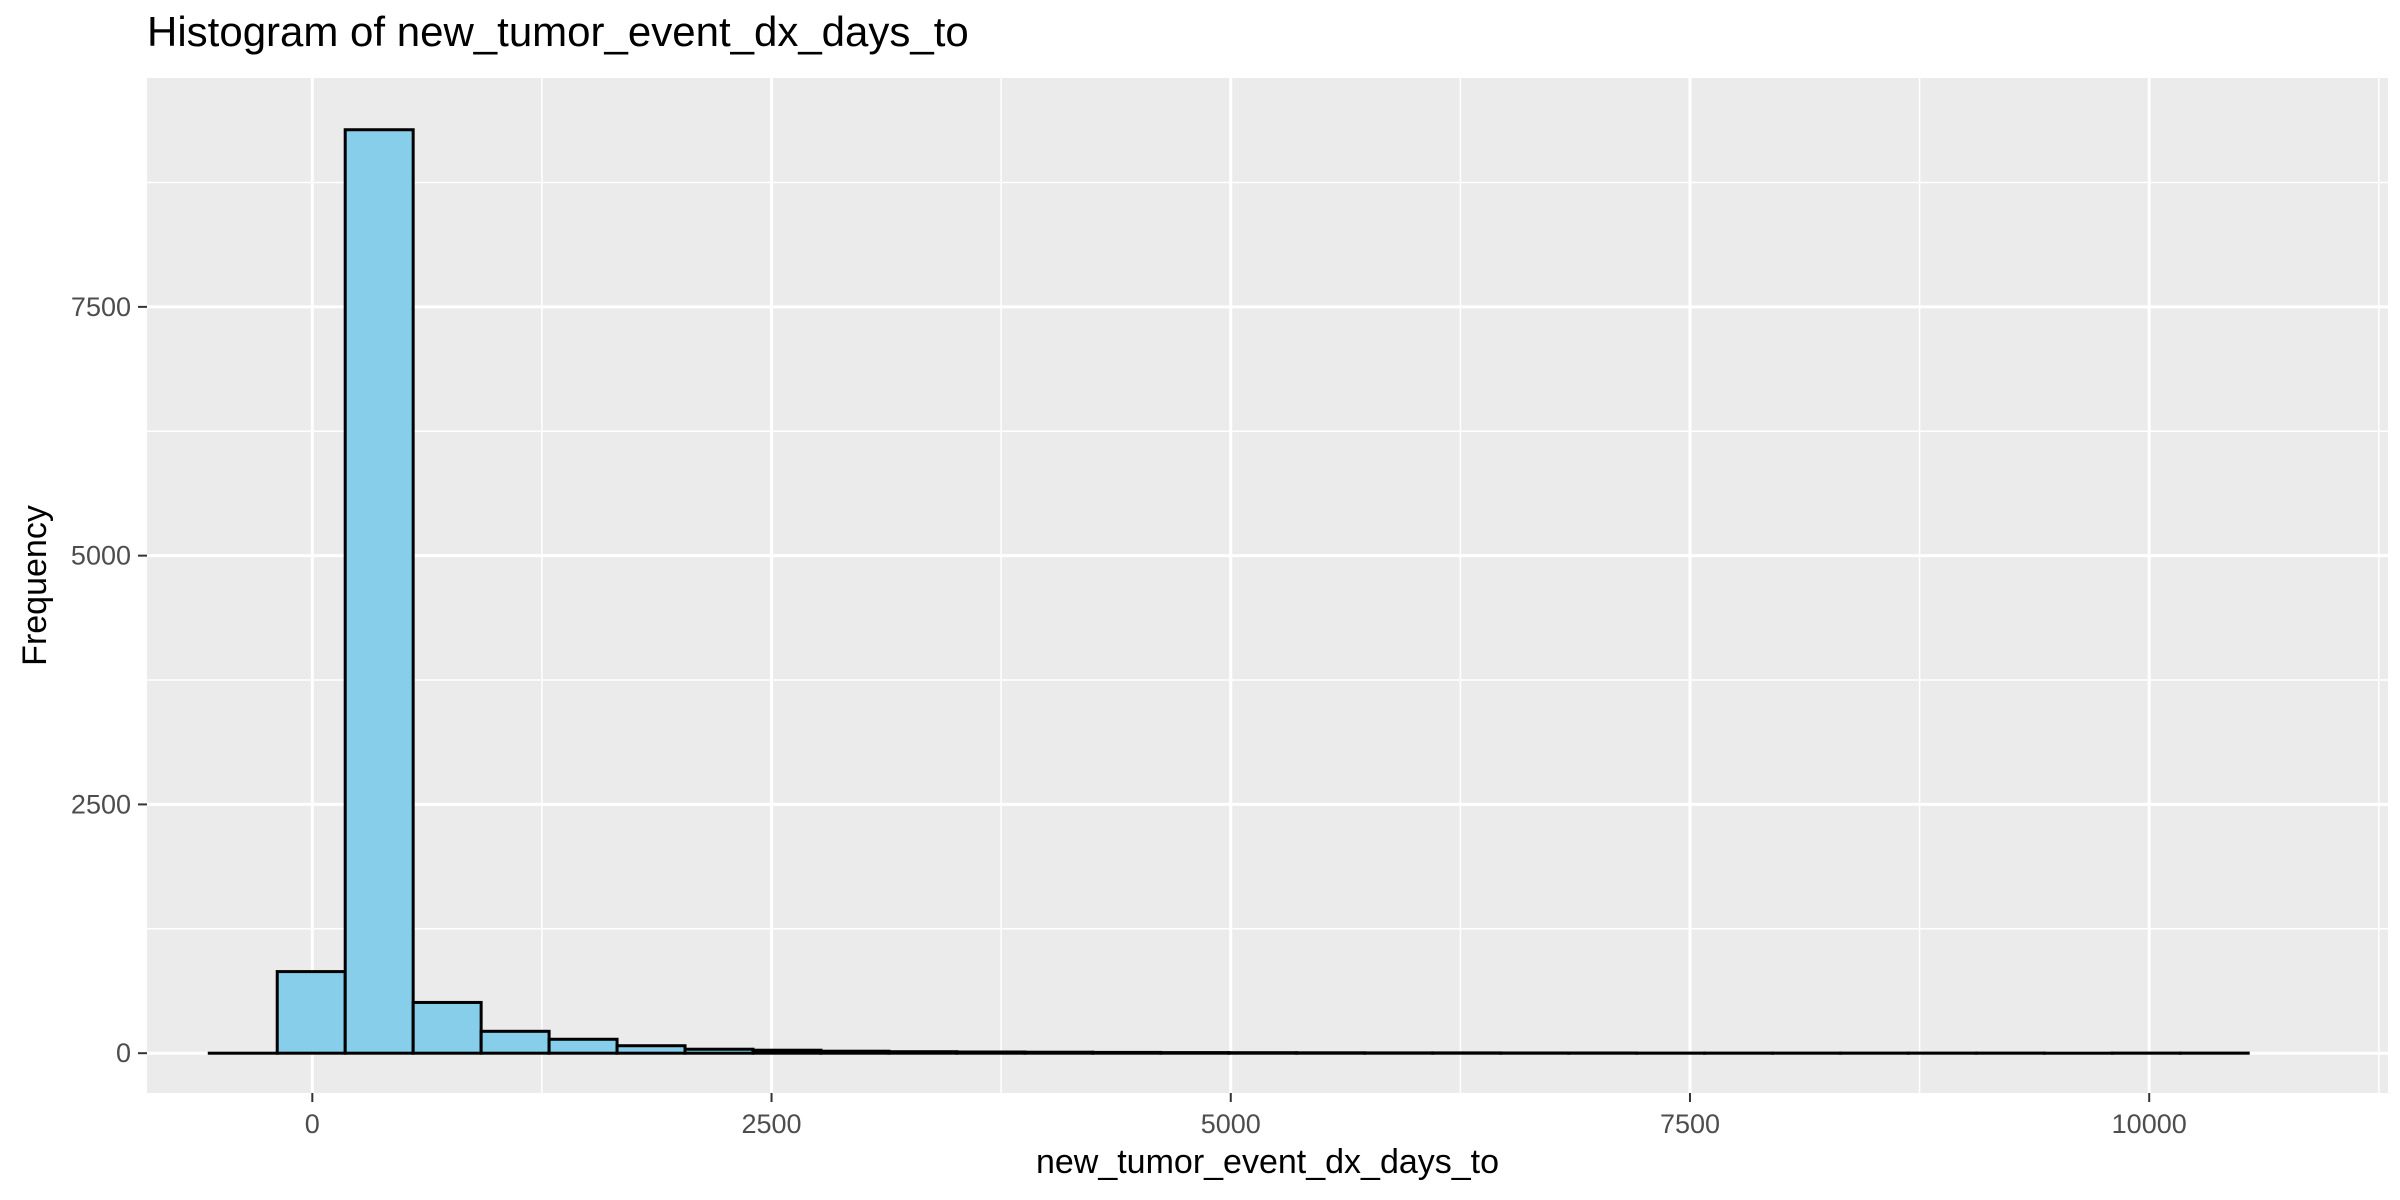 The height and width of the screenshot is (1200, 2400). Describe the element at coordinates (772, 1124) in the screenshot. I see `x-tick-label: 2500` at that location.